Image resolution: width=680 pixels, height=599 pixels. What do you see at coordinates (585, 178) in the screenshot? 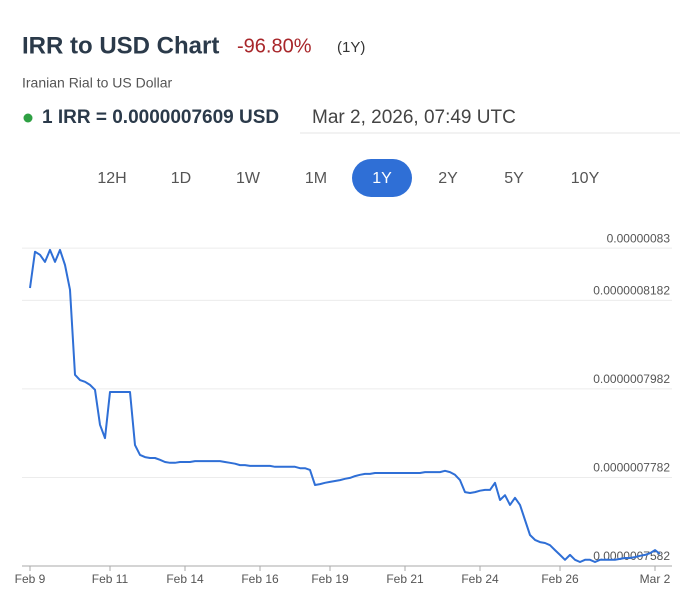
I see `range-button: 10Y` at bounding box center [585, 178].